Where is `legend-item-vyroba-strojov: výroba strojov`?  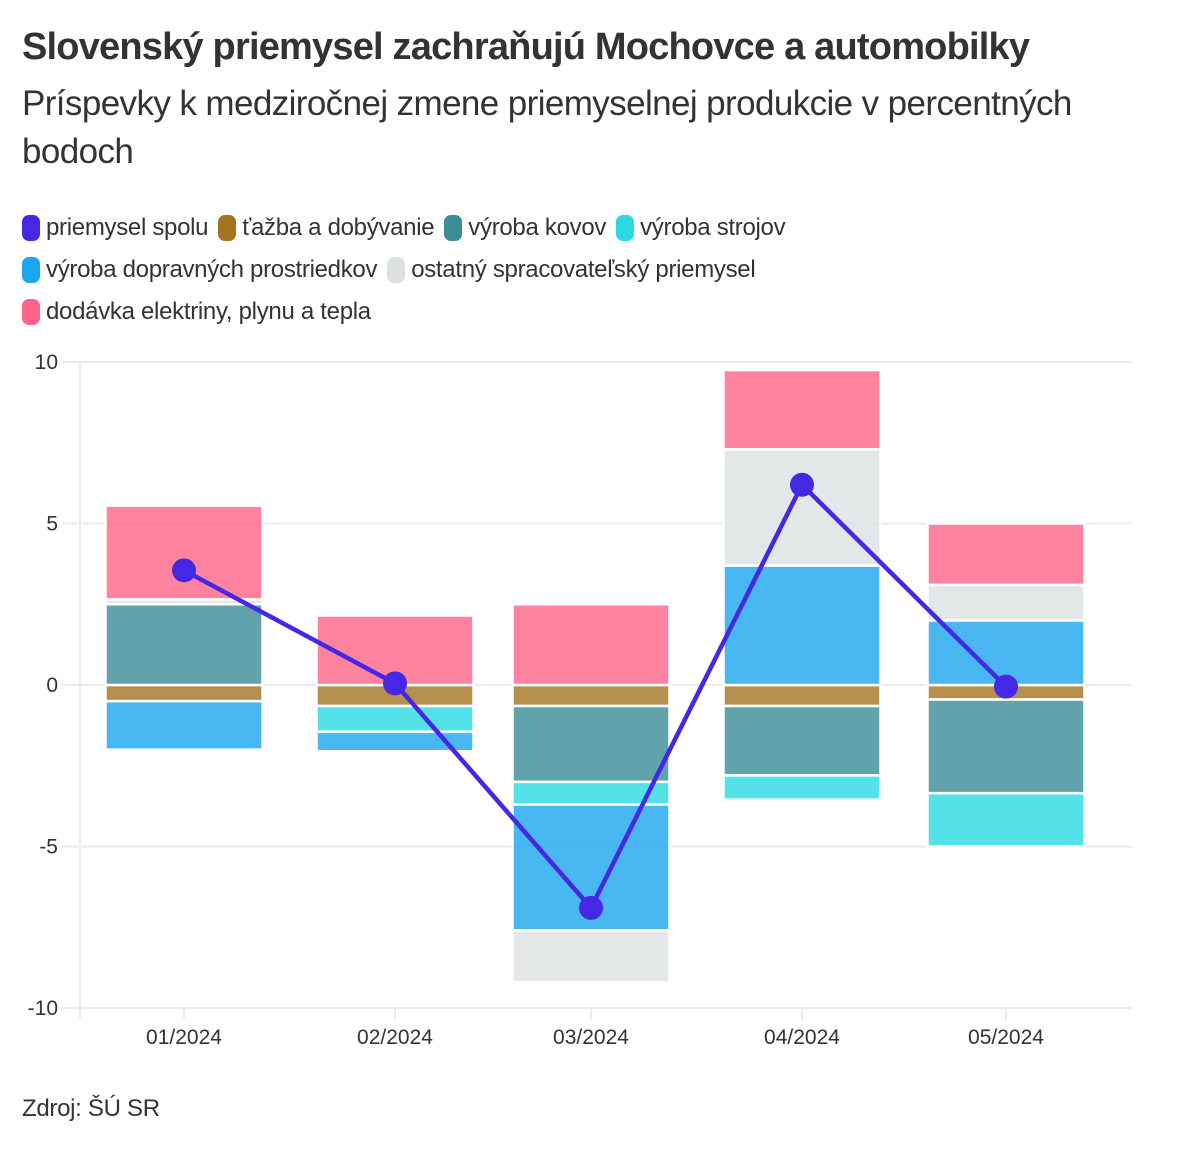
legend-item-vyroba-strojov: výroba strojov is located at coordinates (701, 228).